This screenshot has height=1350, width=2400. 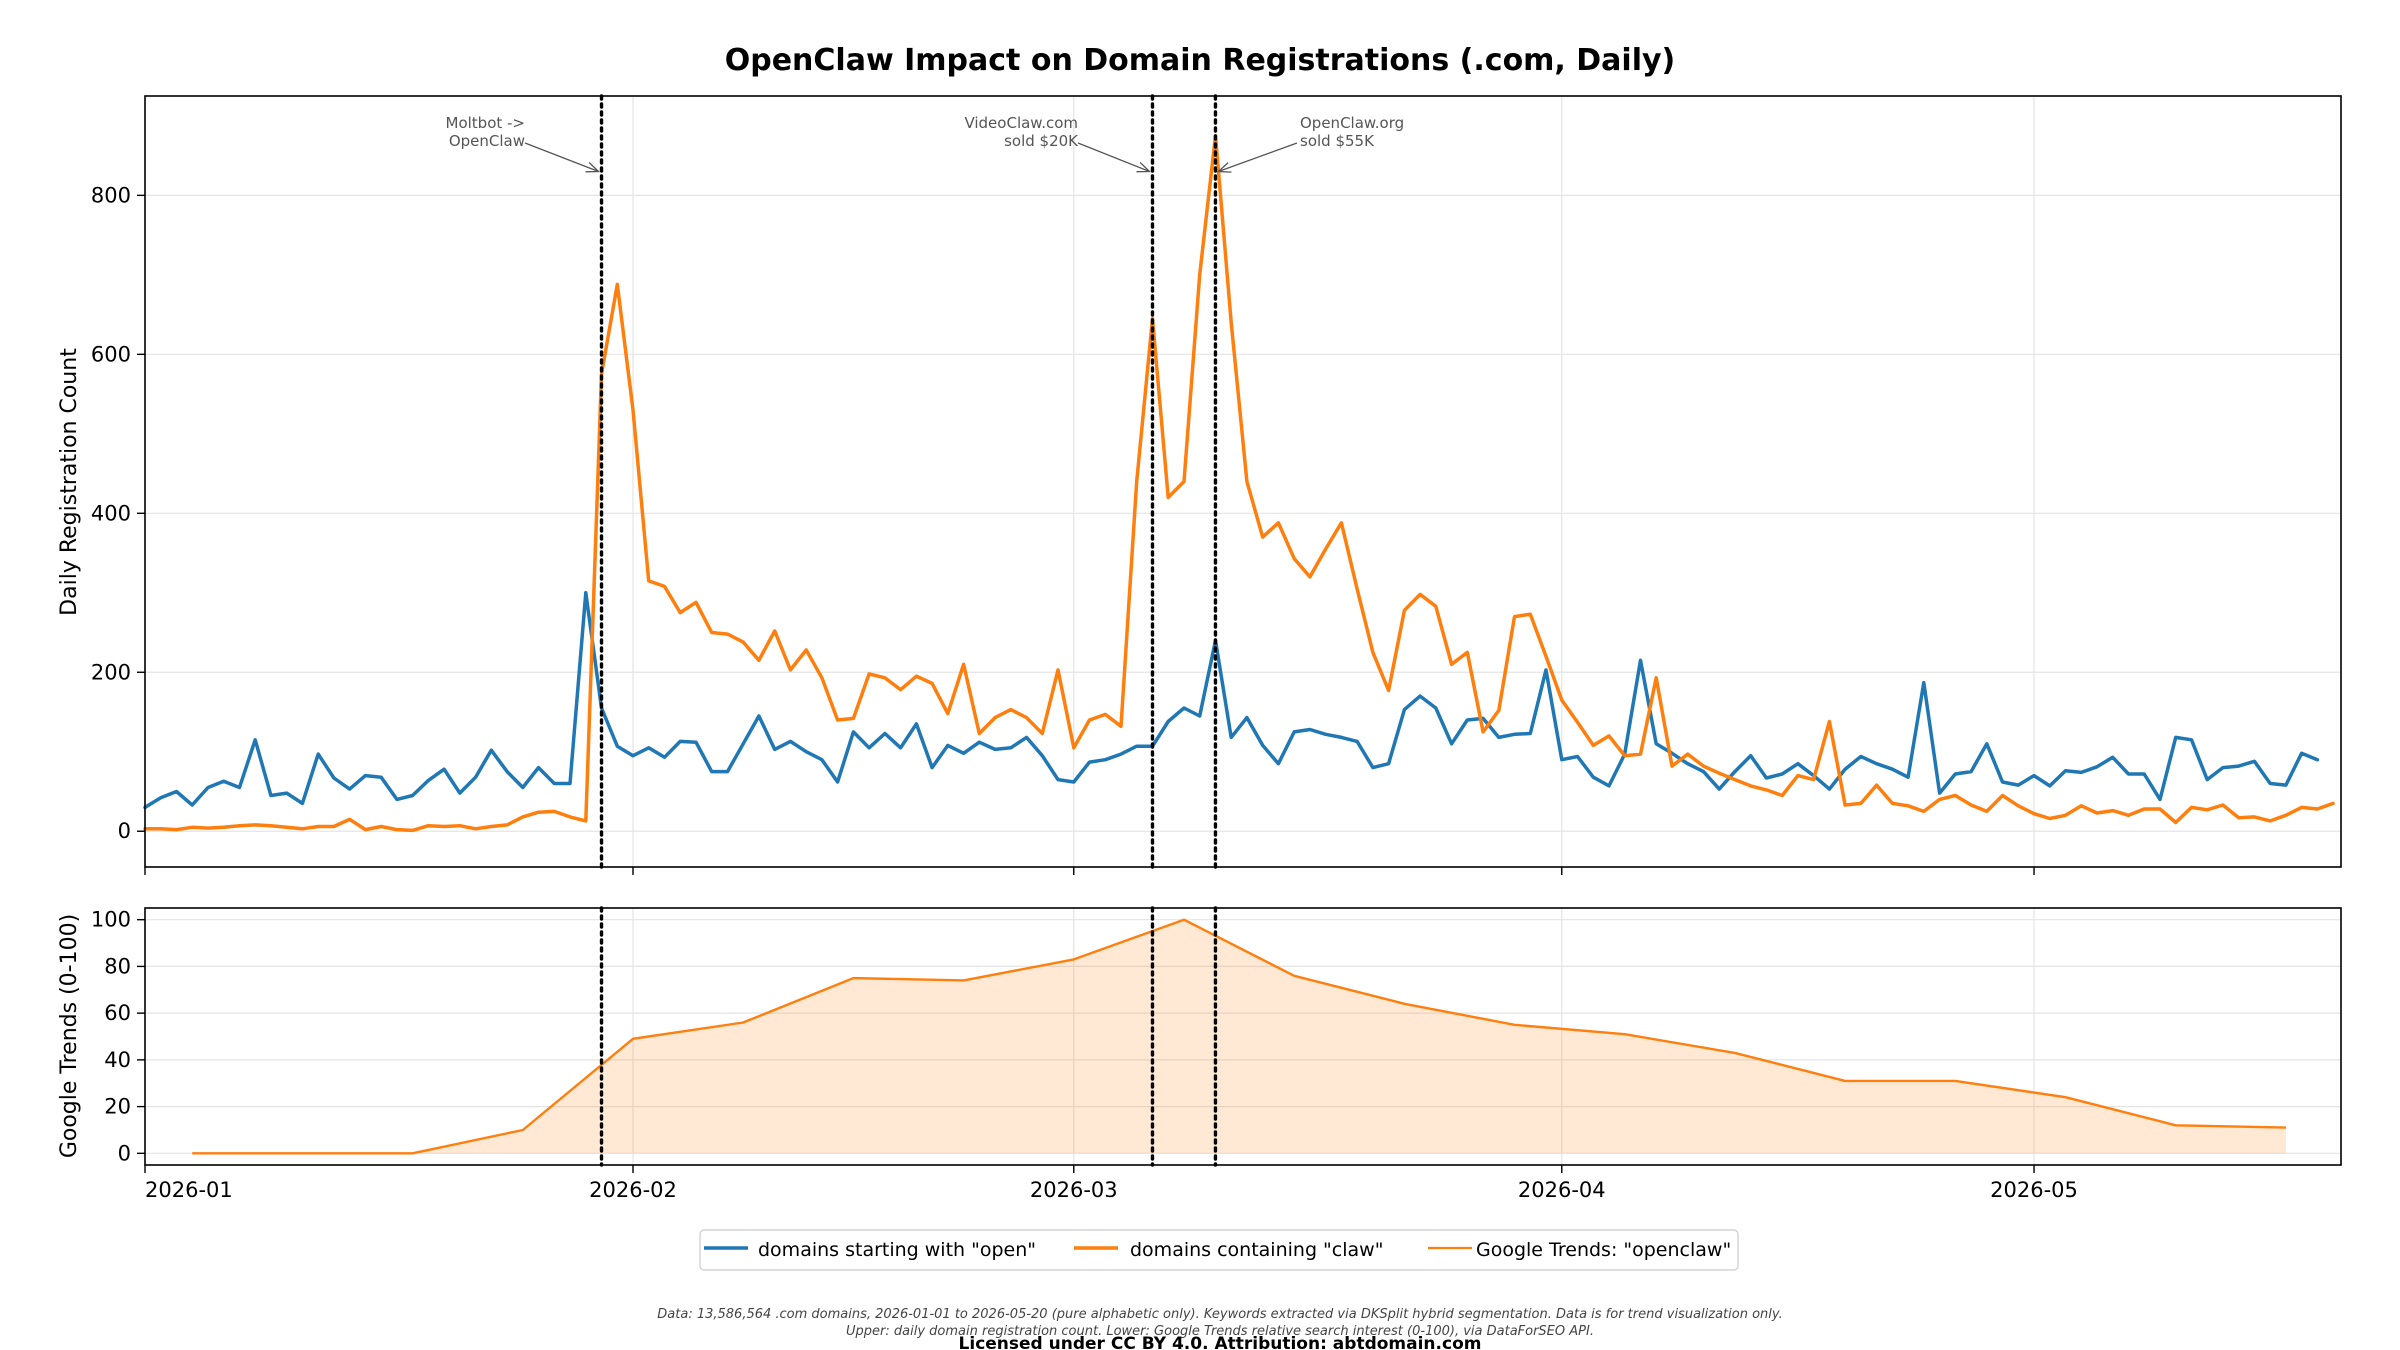 What do you see at coordinates (1352, 123) in the screenshot?
I see `annotation-label-3: OpenClaw.org` at bounding box center [1352, 123].